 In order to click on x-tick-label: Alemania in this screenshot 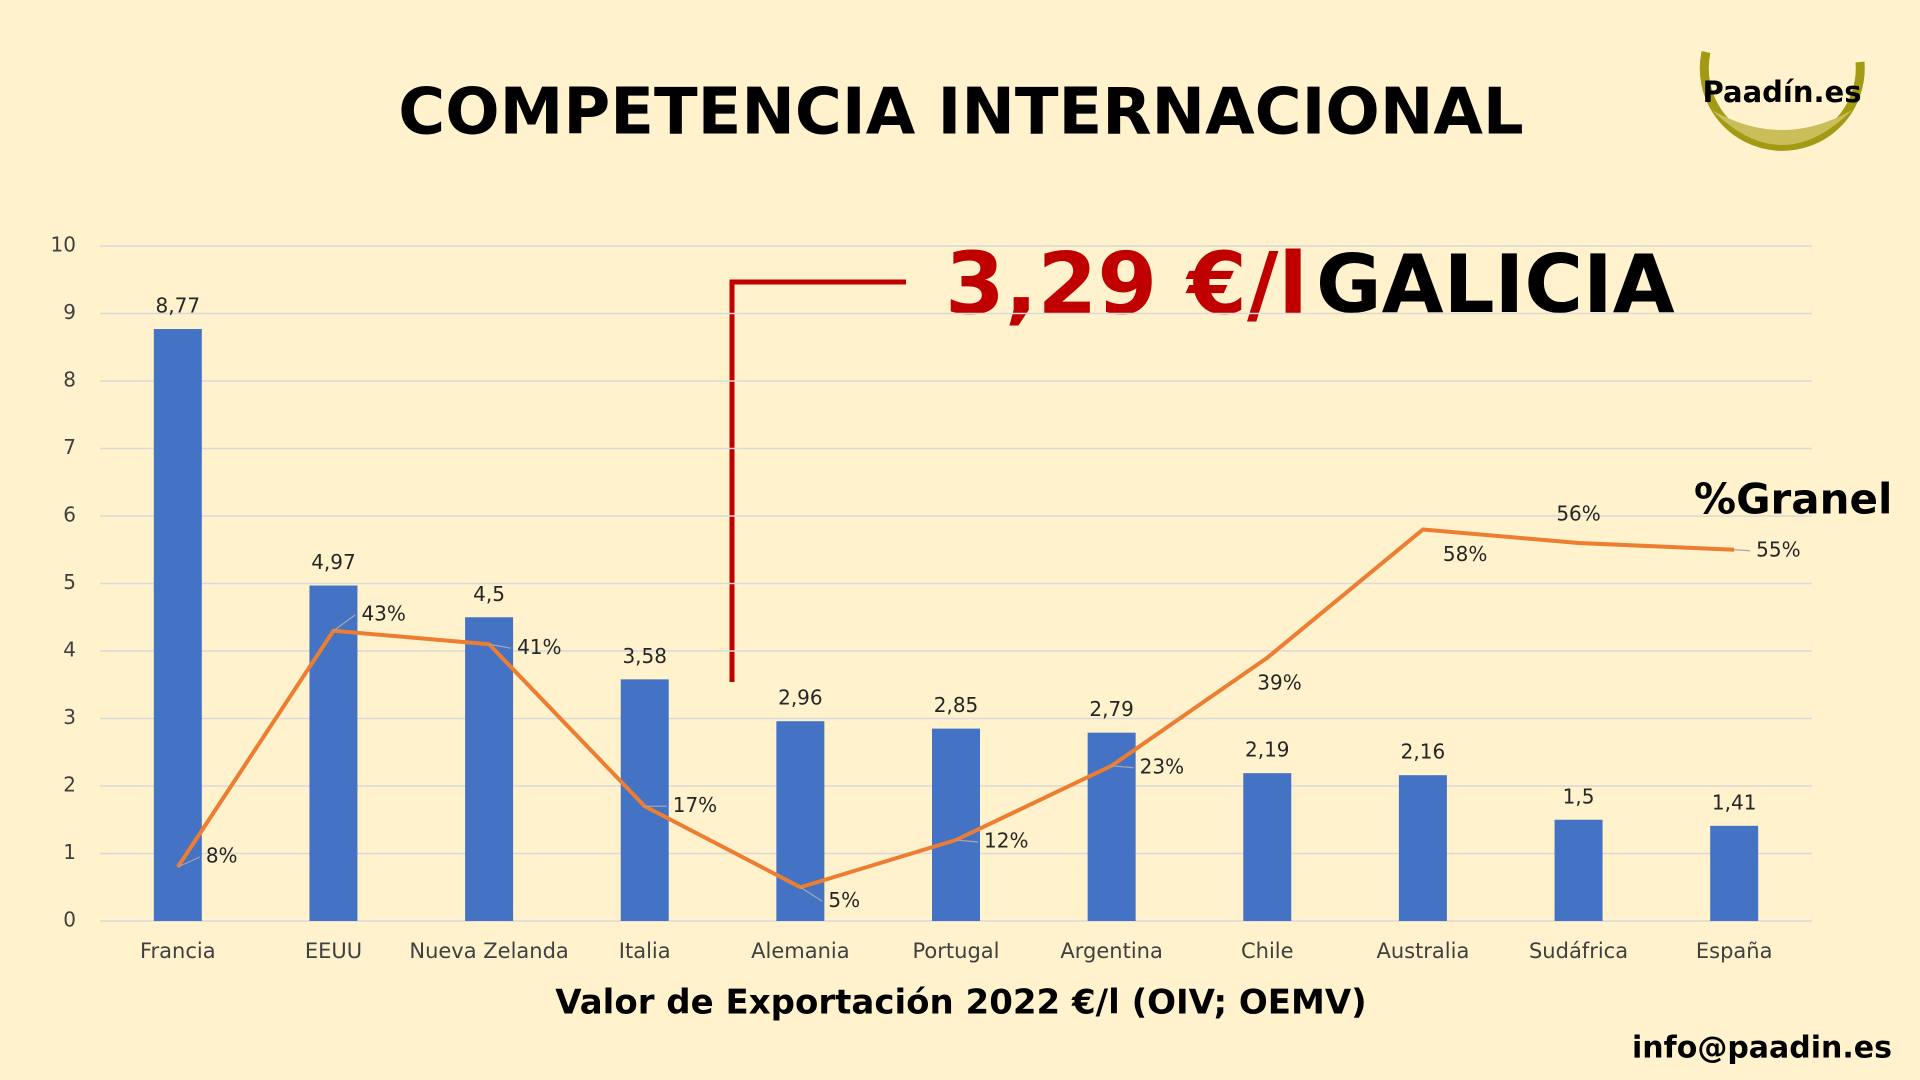, I will do `click(800, 951)`.